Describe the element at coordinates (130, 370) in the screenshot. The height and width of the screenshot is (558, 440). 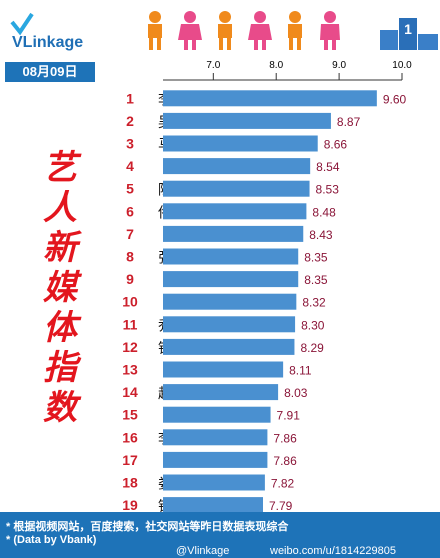
I see `rank-label: 13` at that location.